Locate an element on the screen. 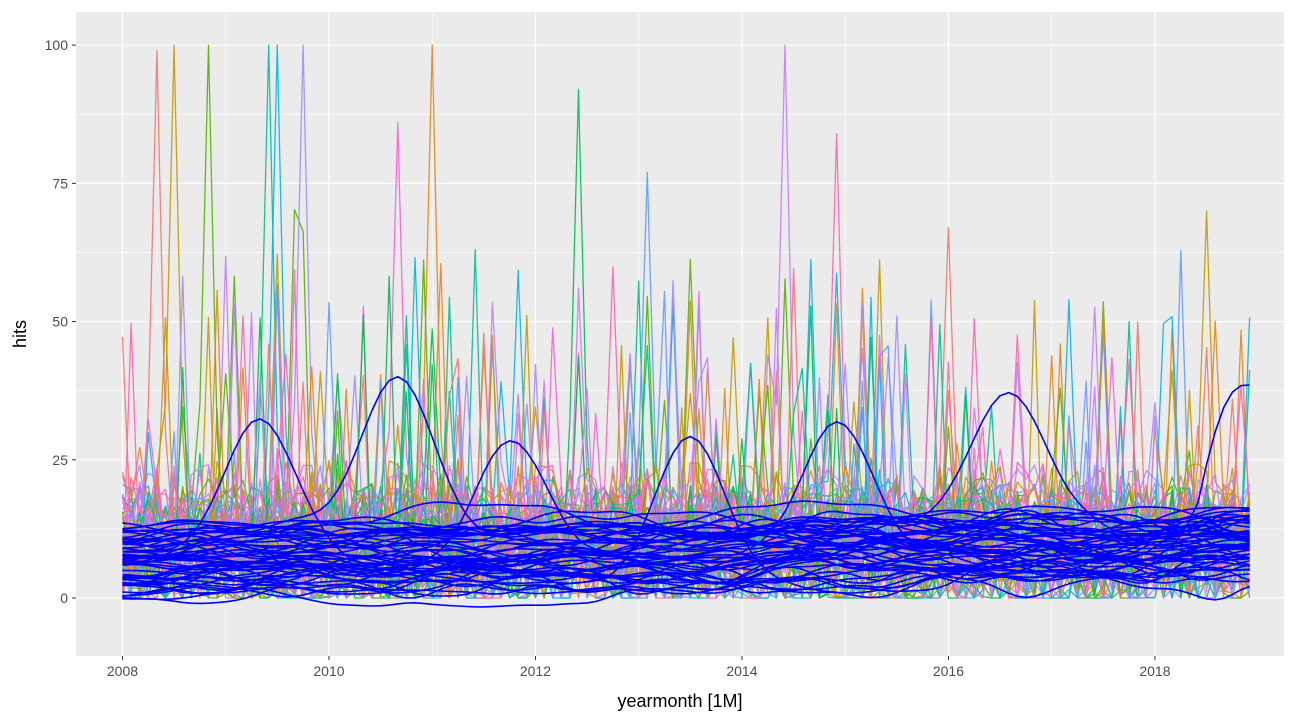 This screenshot has height=720, width=1296. x-tick-label: 2008 is located at coordinates (122, 671).